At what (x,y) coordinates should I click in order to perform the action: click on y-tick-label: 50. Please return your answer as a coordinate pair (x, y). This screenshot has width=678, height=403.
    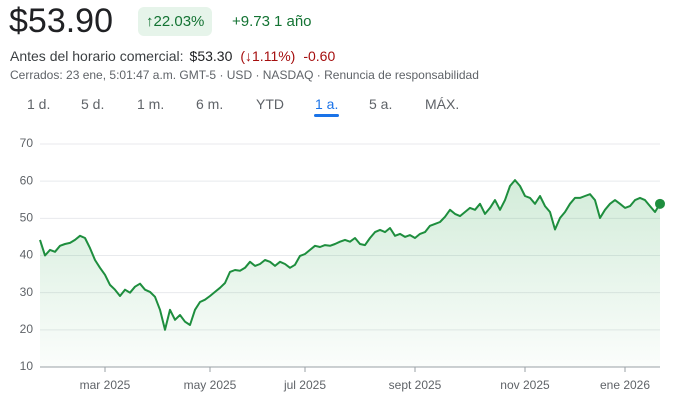
    Looking at the image, I should click on (27, 218).